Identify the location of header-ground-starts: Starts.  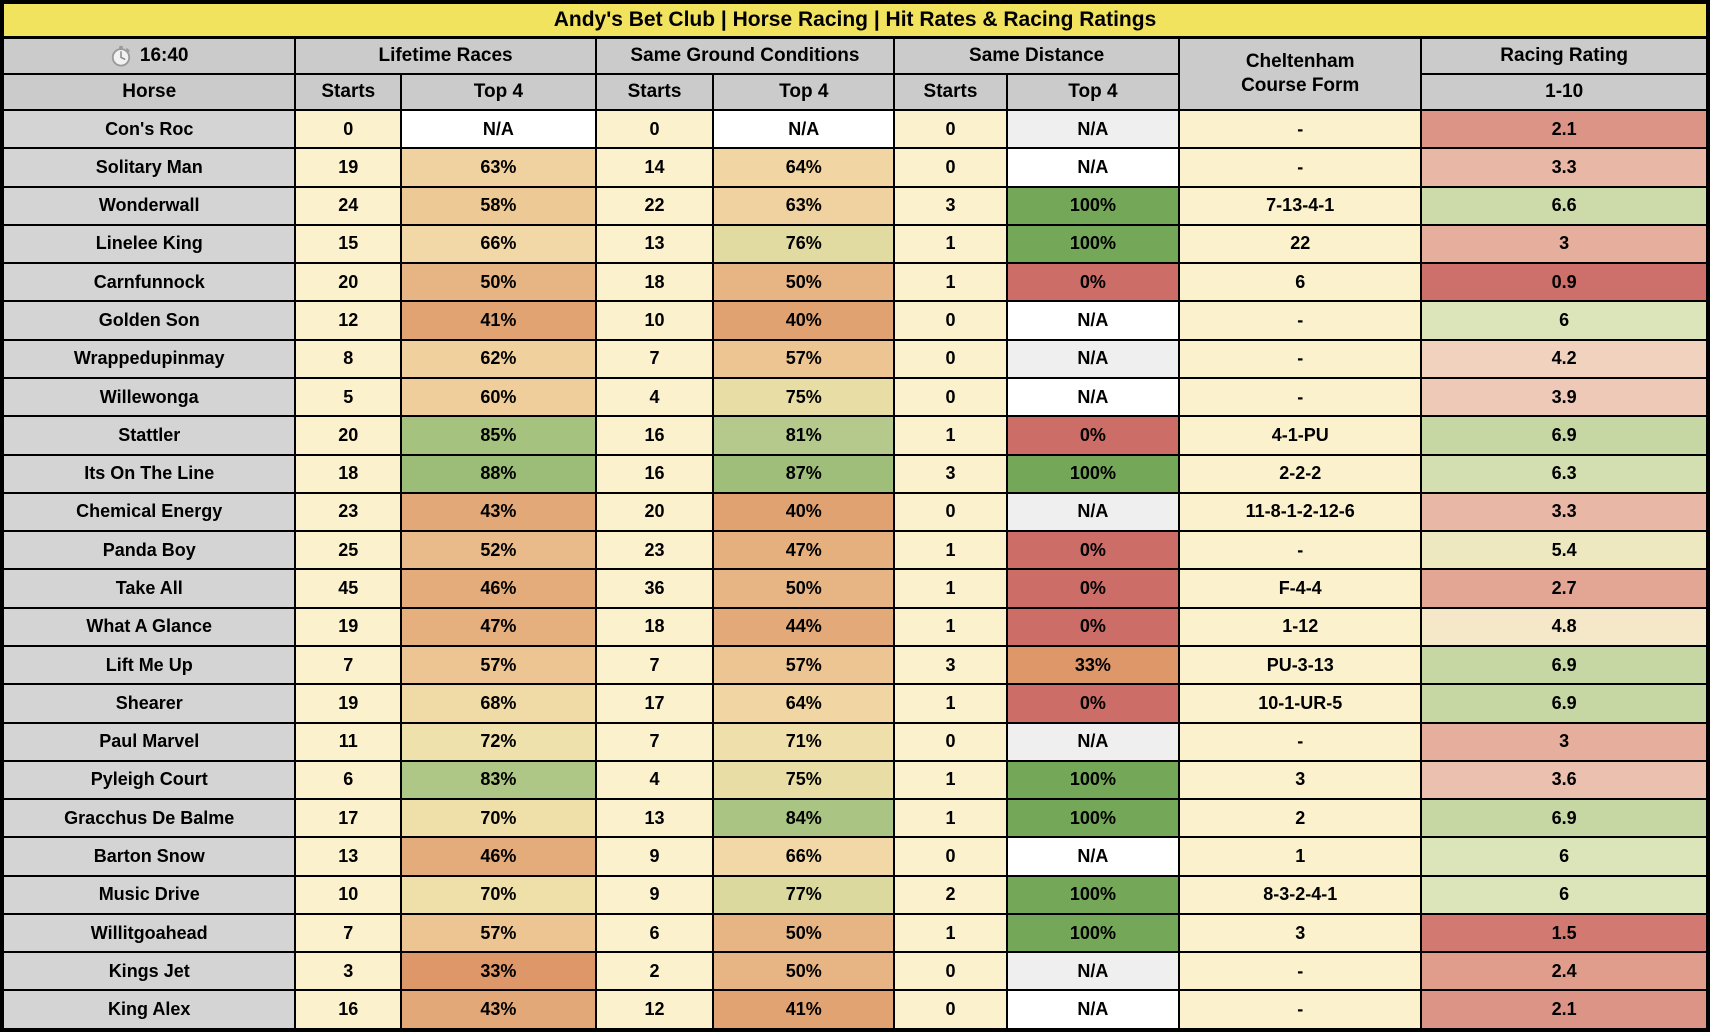
(654, 92).